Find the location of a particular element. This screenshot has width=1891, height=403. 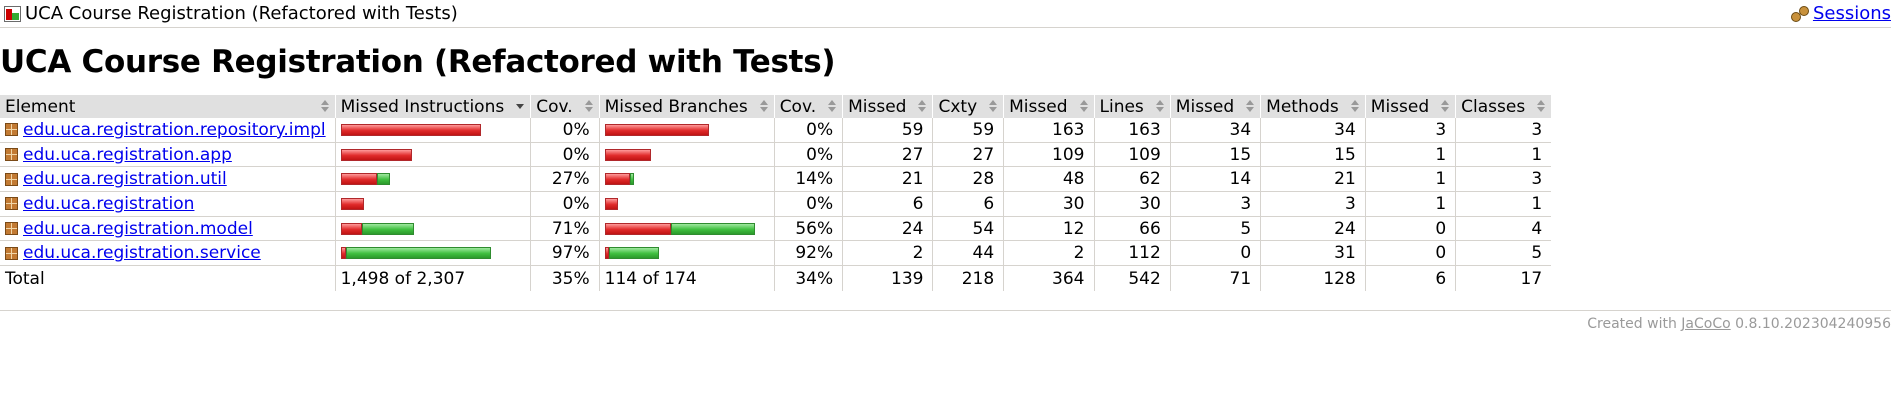

report-icon is located at coordinates (12, 13).